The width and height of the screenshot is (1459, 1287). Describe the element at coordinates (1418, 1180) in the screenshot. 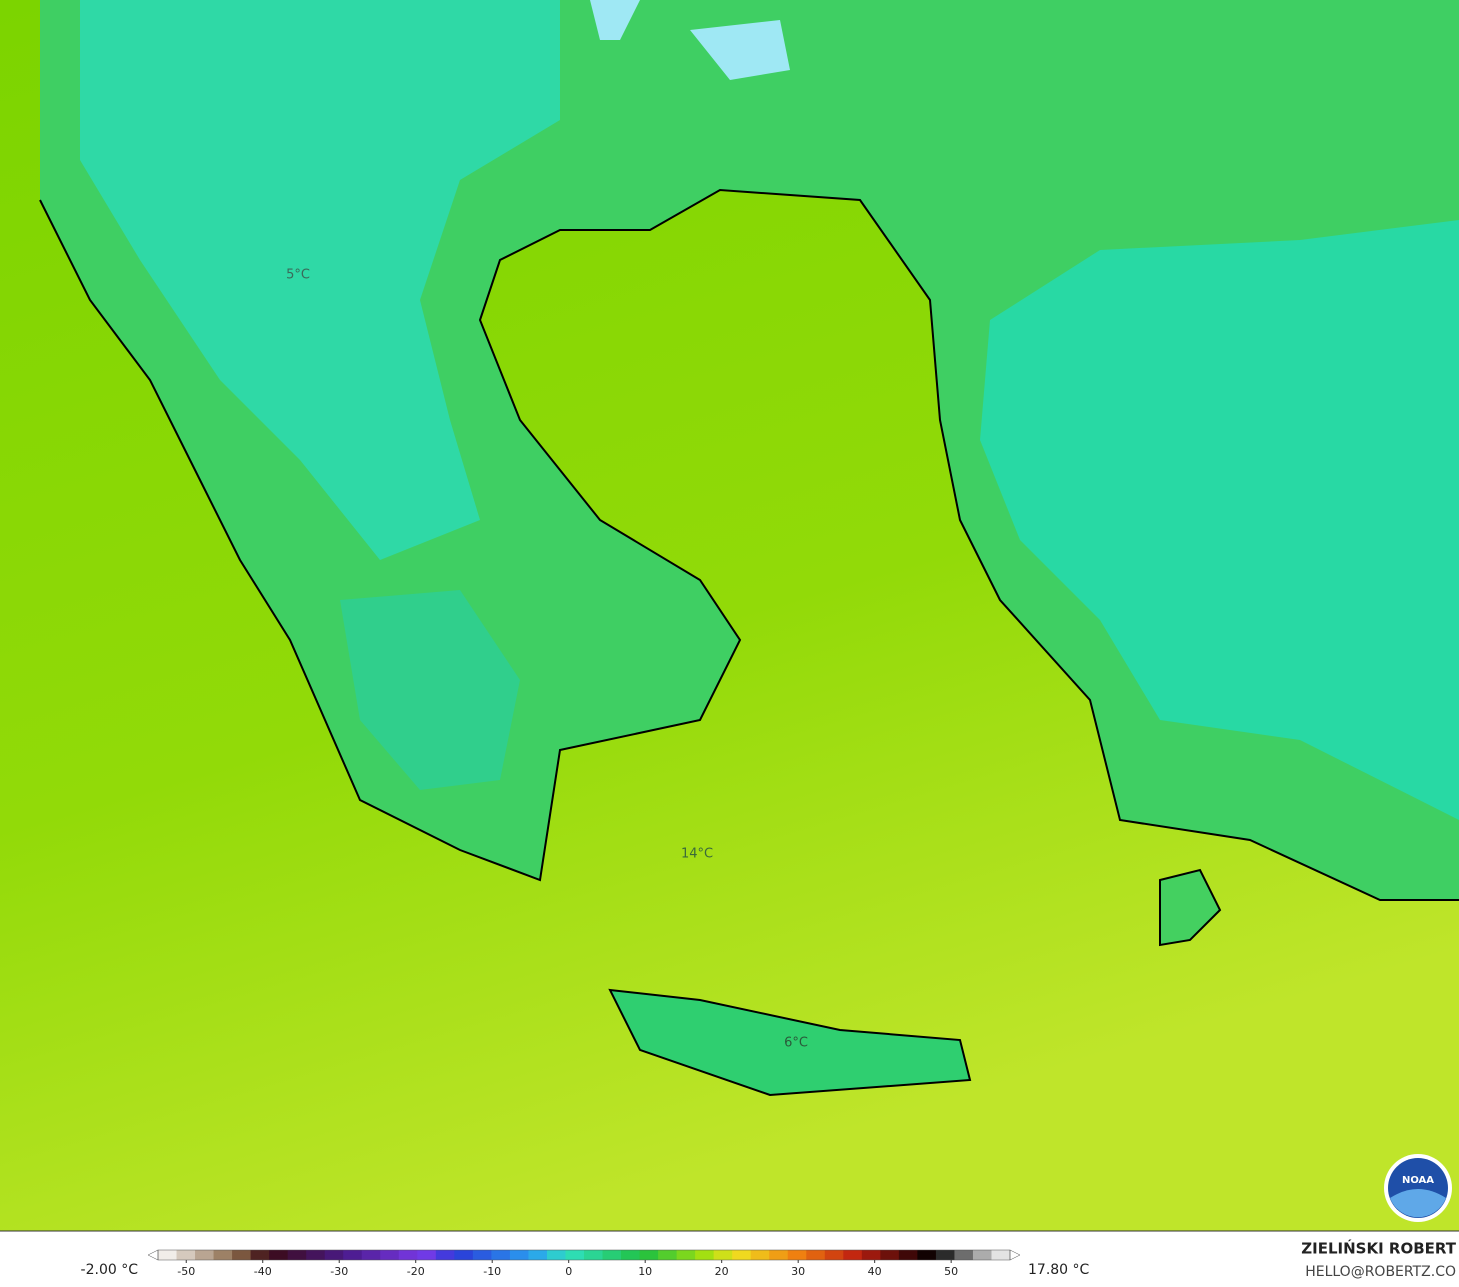

I see `logo-text: NOAA` at that location.